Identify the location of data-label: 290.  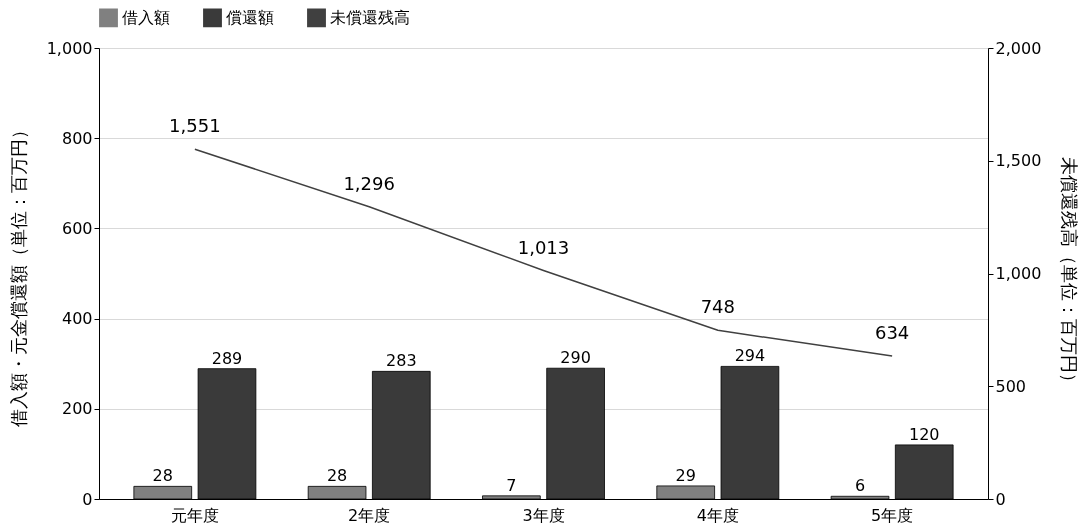
(575, 358).